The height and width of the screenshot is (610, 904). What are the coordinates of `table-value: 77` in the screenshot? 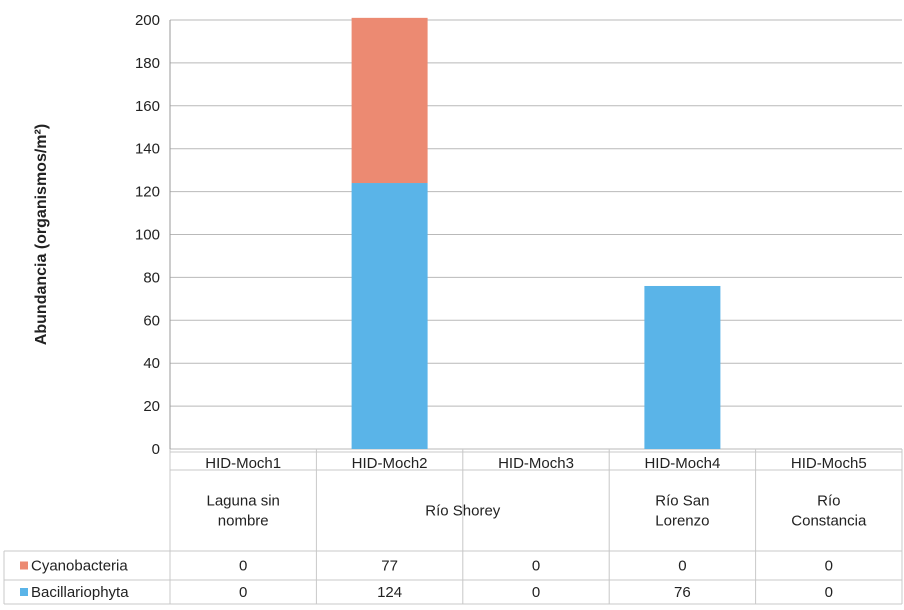 It's located at (389, 566).